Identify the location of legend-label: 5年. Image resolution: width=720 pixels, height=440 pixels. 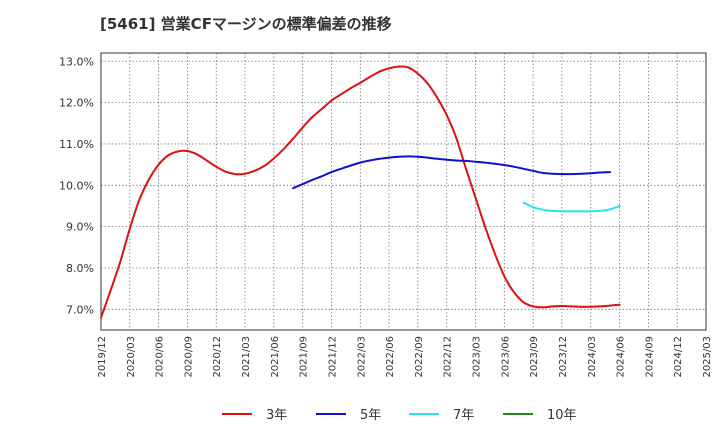
(370, 415).